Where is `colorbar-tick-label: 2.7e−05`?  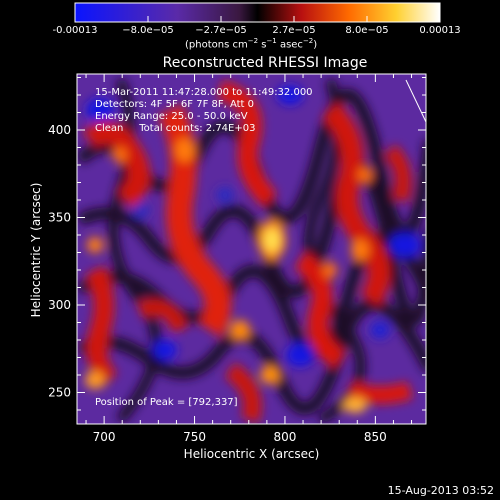
colorbar-tick-label: 2.7e−05 is located at coordinates (294, 30).